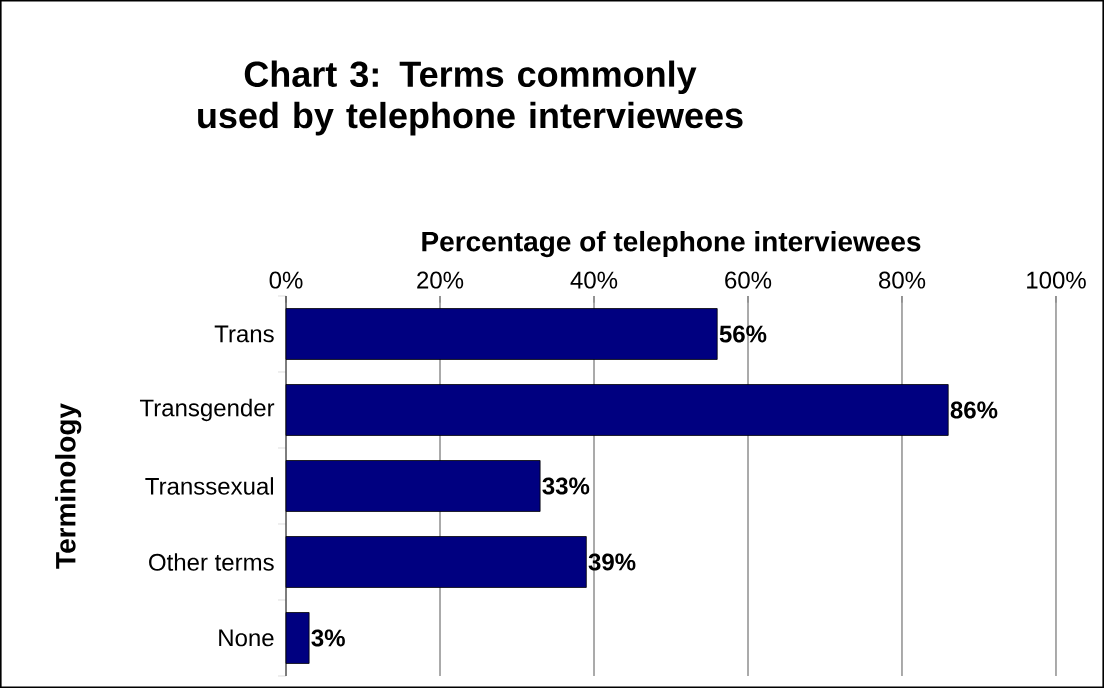  Describe the element at coordinates (1056, 280) in the screenshot. I see `x-tick-label: 100%` at that location.